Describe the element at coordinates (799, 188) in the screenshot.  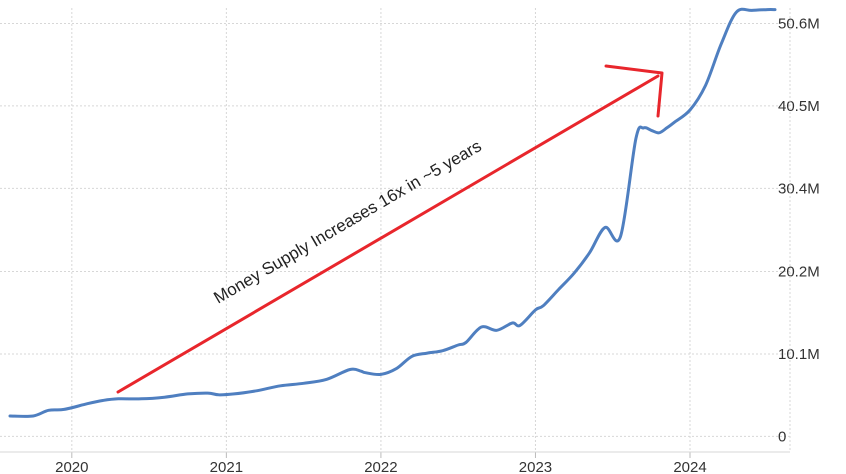
I see `y-tick-label: 30.4M` at that location.